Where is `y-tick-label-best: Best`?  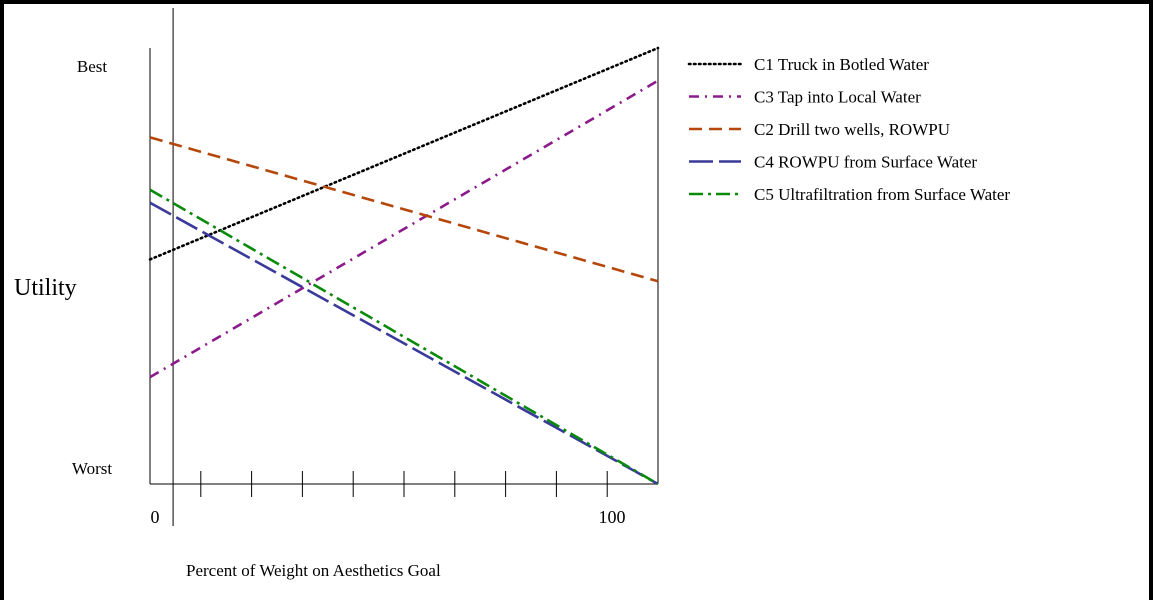 y-tick-label-best: Best is located at coordinates (92, 66).